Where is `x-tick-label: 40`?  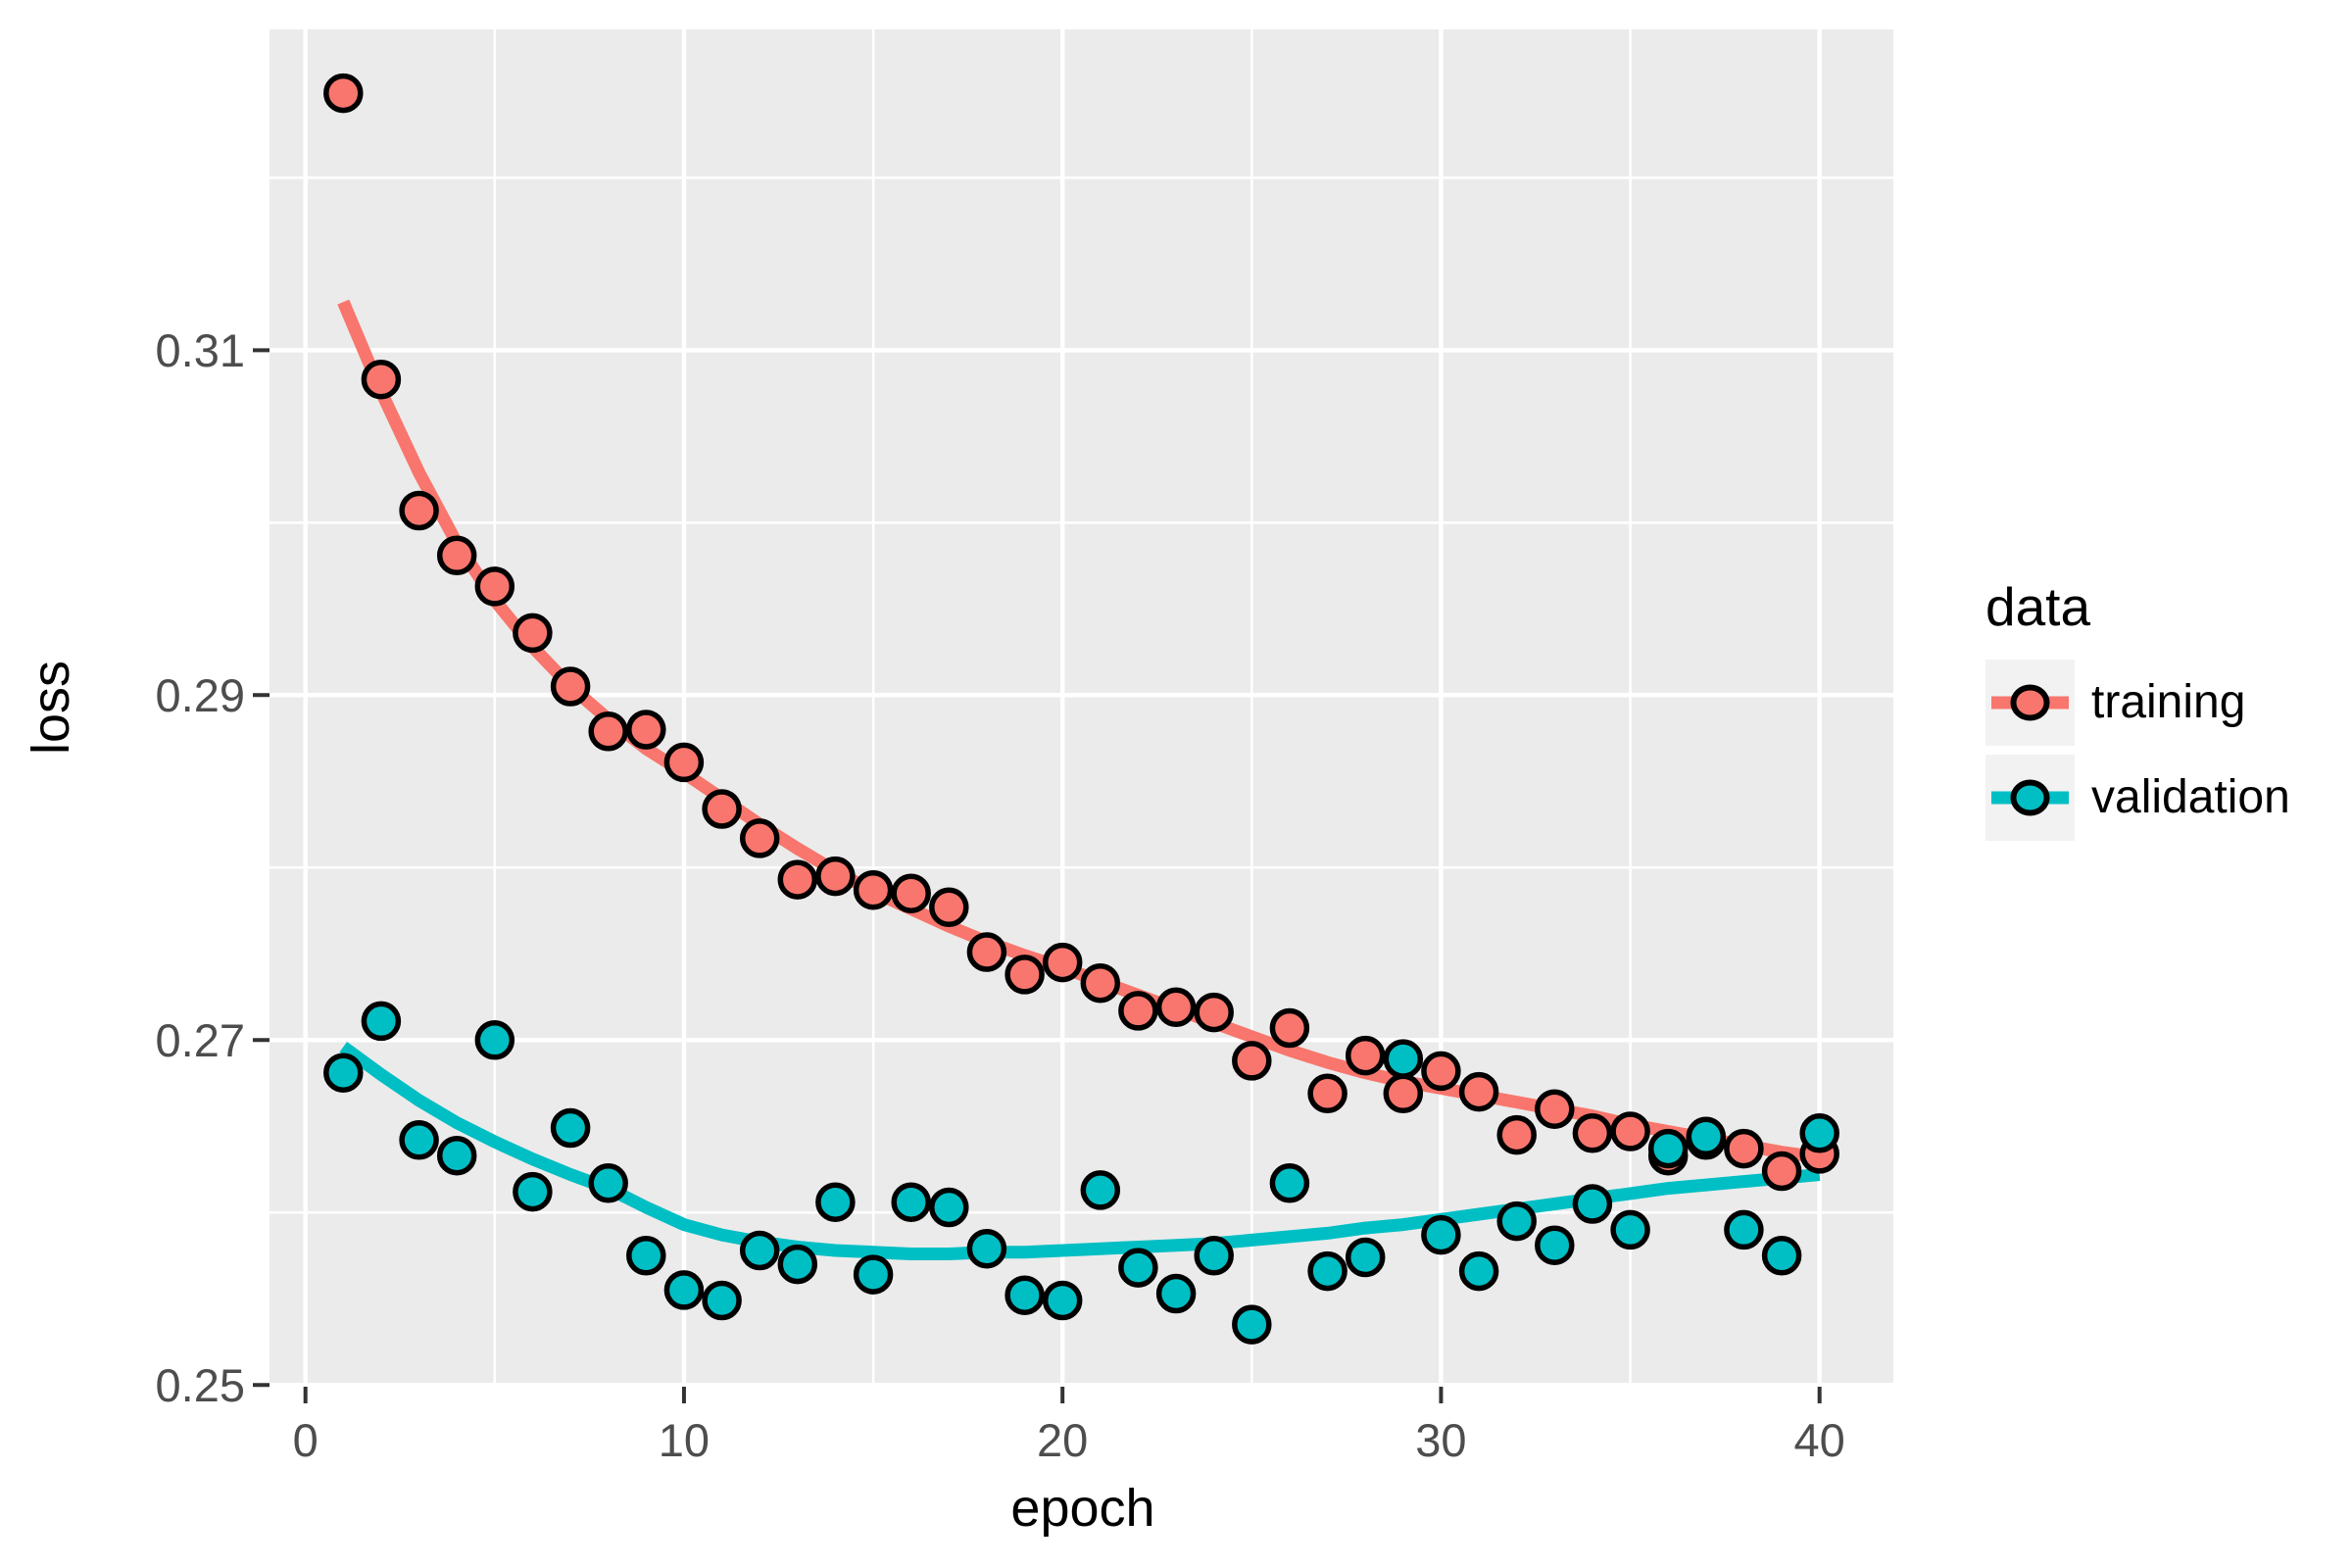 x-tick-label: 40 is located at coordinates (1819, 1440).